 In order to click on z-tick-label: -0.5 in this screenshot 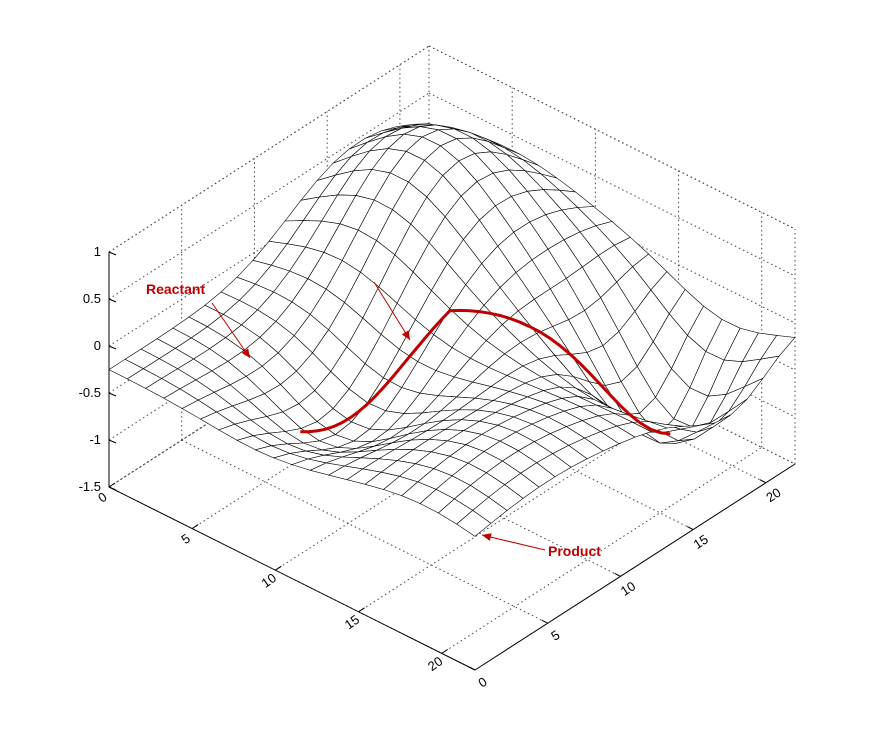, I will do `click(90, 392)`.